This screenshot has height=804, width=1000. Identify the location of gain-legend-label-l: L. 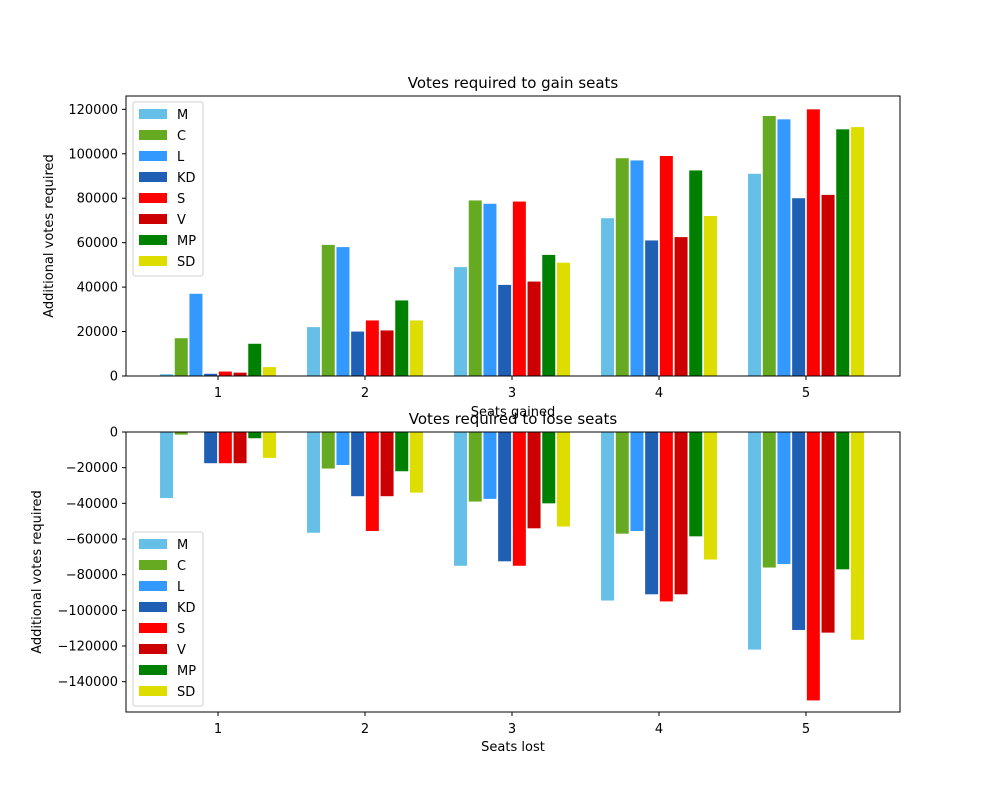
(181, 157).